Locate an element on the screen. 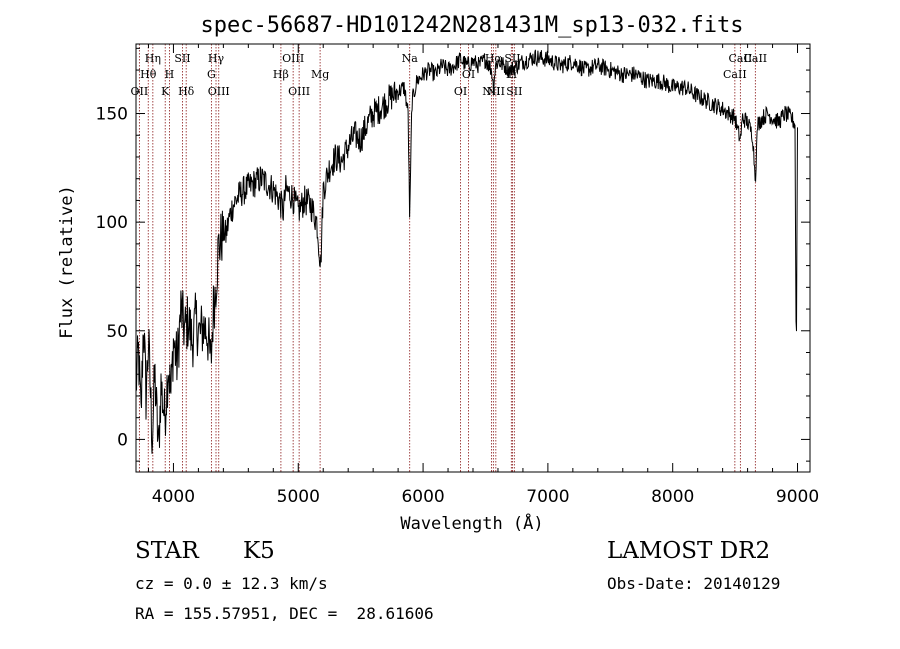 The image size is (900, 649). tick-label: 5000 is located at coordinates (298, 497).